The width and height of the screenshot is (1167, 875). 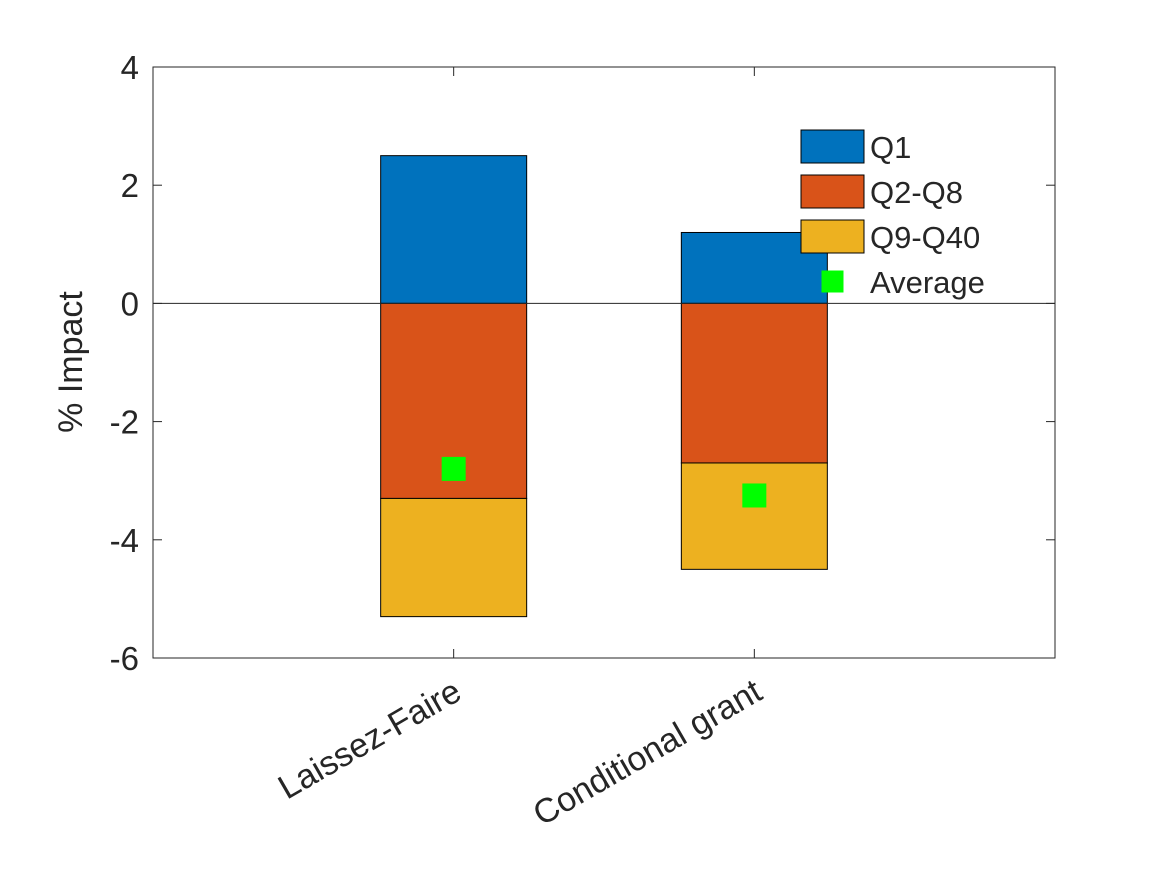 What do you see at coordinates (124, 540) in the screenshot?
I see `y-tick-label: -4` at bounding box center [124, 540].